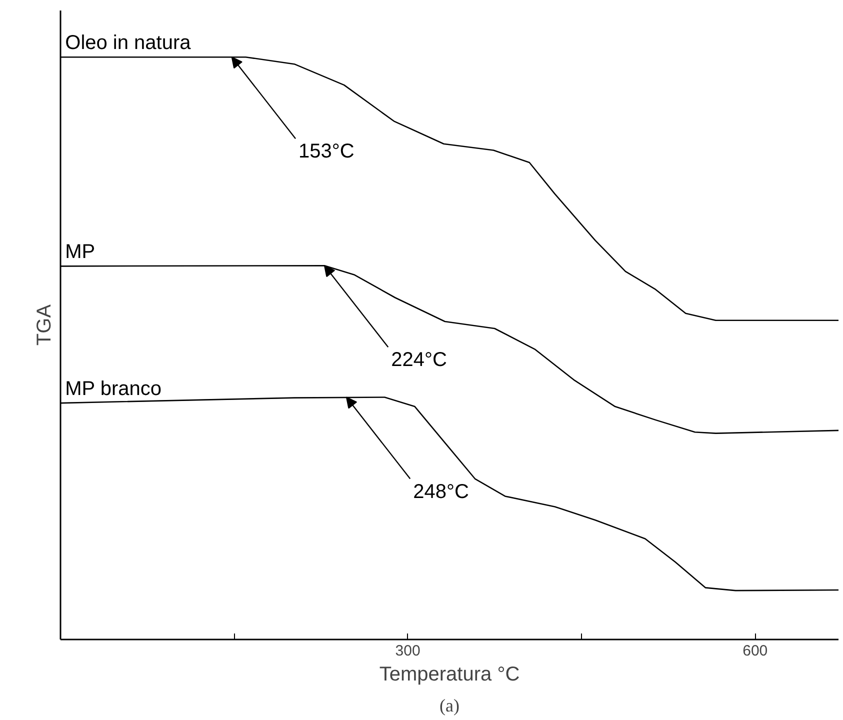 This screenshot has width=843, height=720. What do you see at coordinates (407, 651) in the screenshot?
I see `x-tick-label: 300` at bounding box center [407, 651].